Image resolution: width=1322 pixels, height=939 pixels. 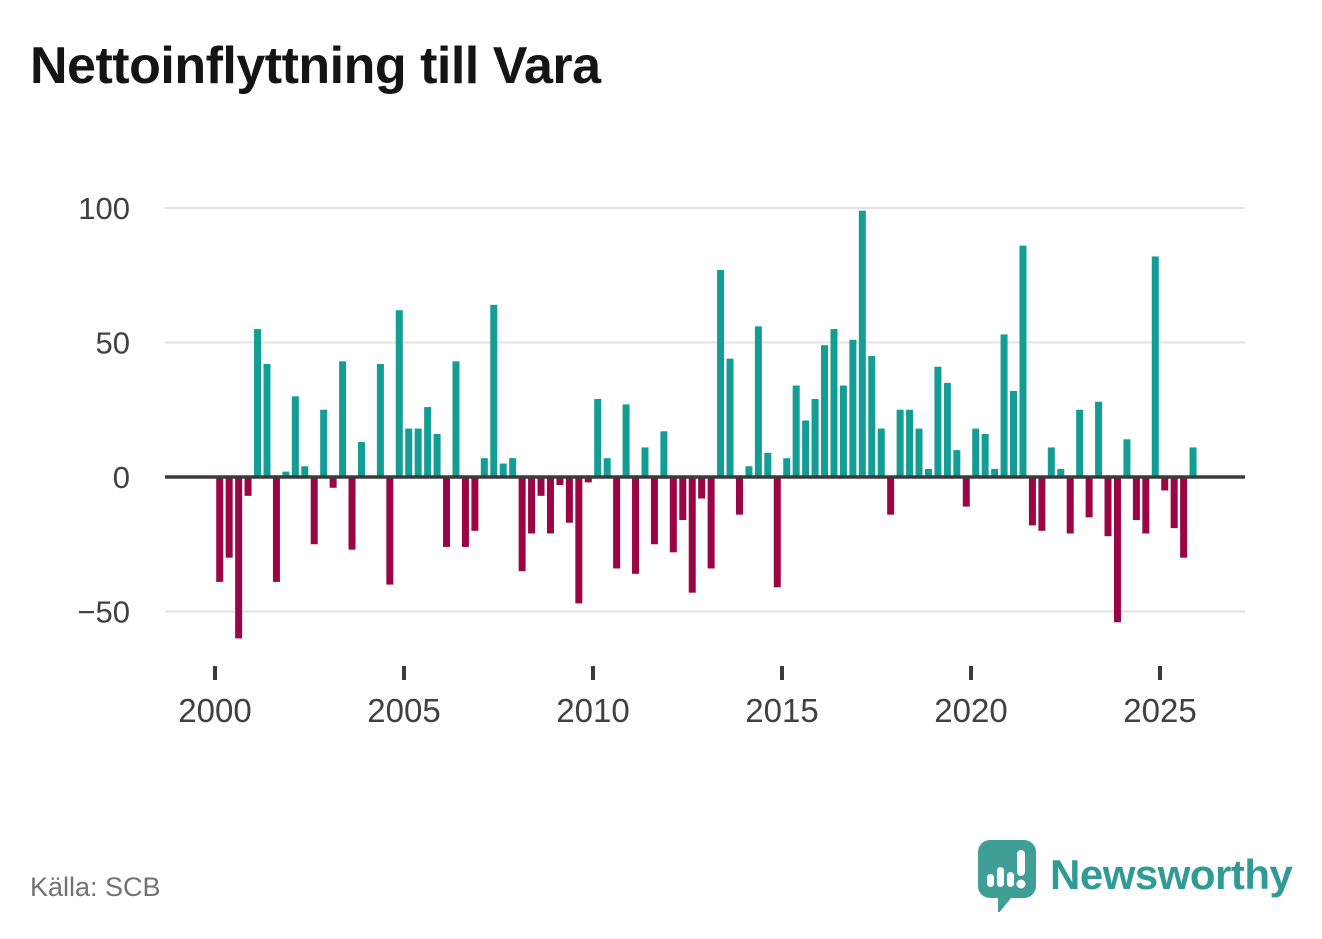 I want to click on bar-2009Q1, so click(x=560, y=481).